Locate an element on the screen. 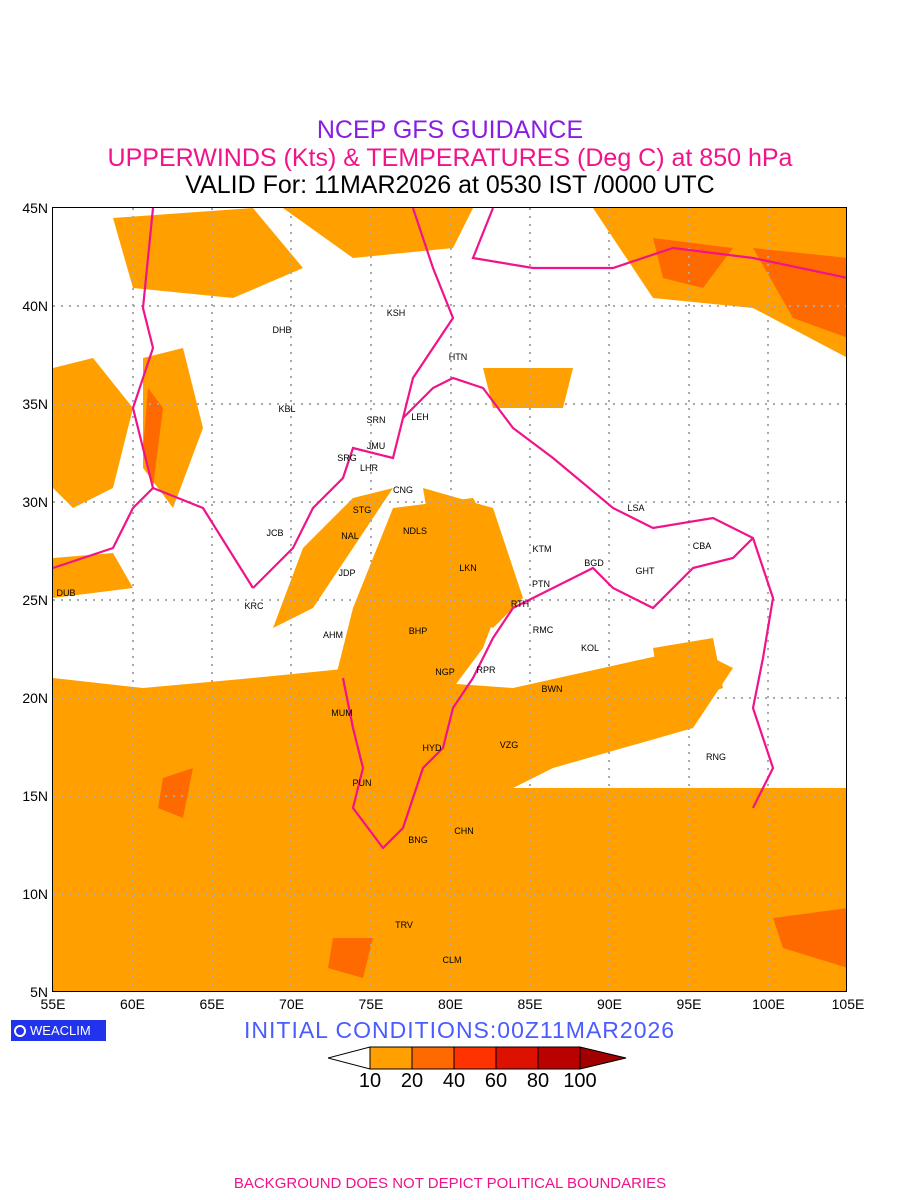  logo-text: WEACLIM is located at coordinates (60, 1030).